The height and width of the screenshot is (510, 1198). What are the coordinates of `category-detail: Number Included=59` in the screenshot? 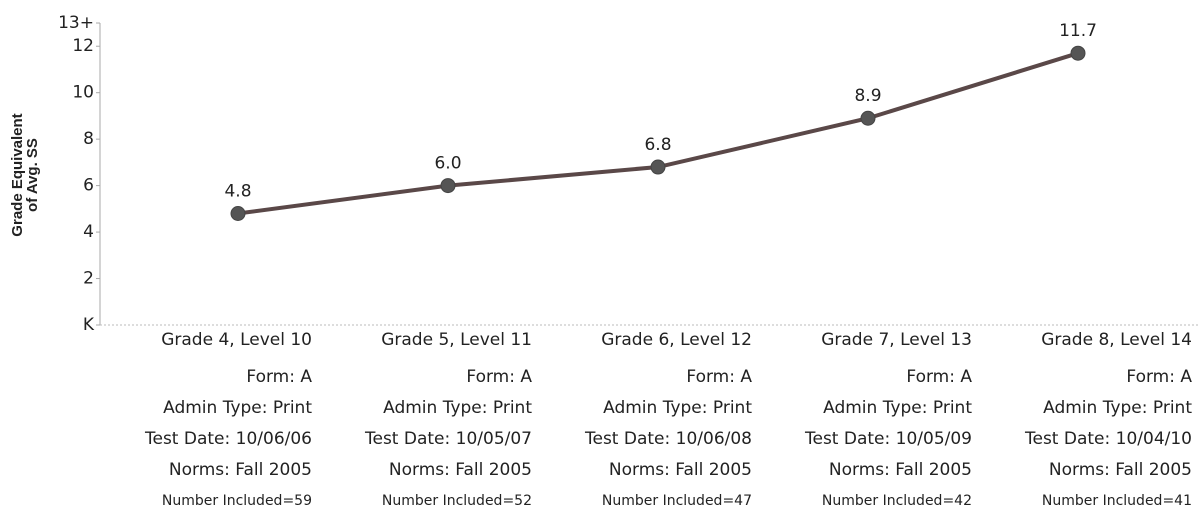 It's located at (237, 501).